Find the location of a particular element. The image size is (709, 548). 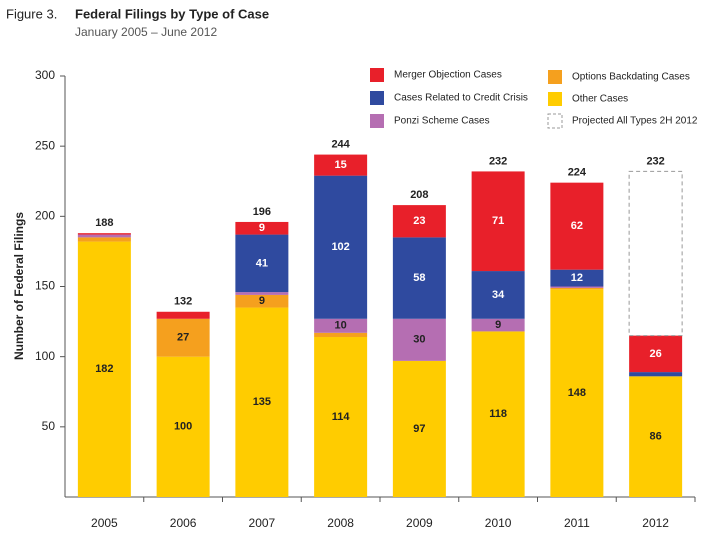

bar-value-label: 71 is located at coordinates (498, 221).